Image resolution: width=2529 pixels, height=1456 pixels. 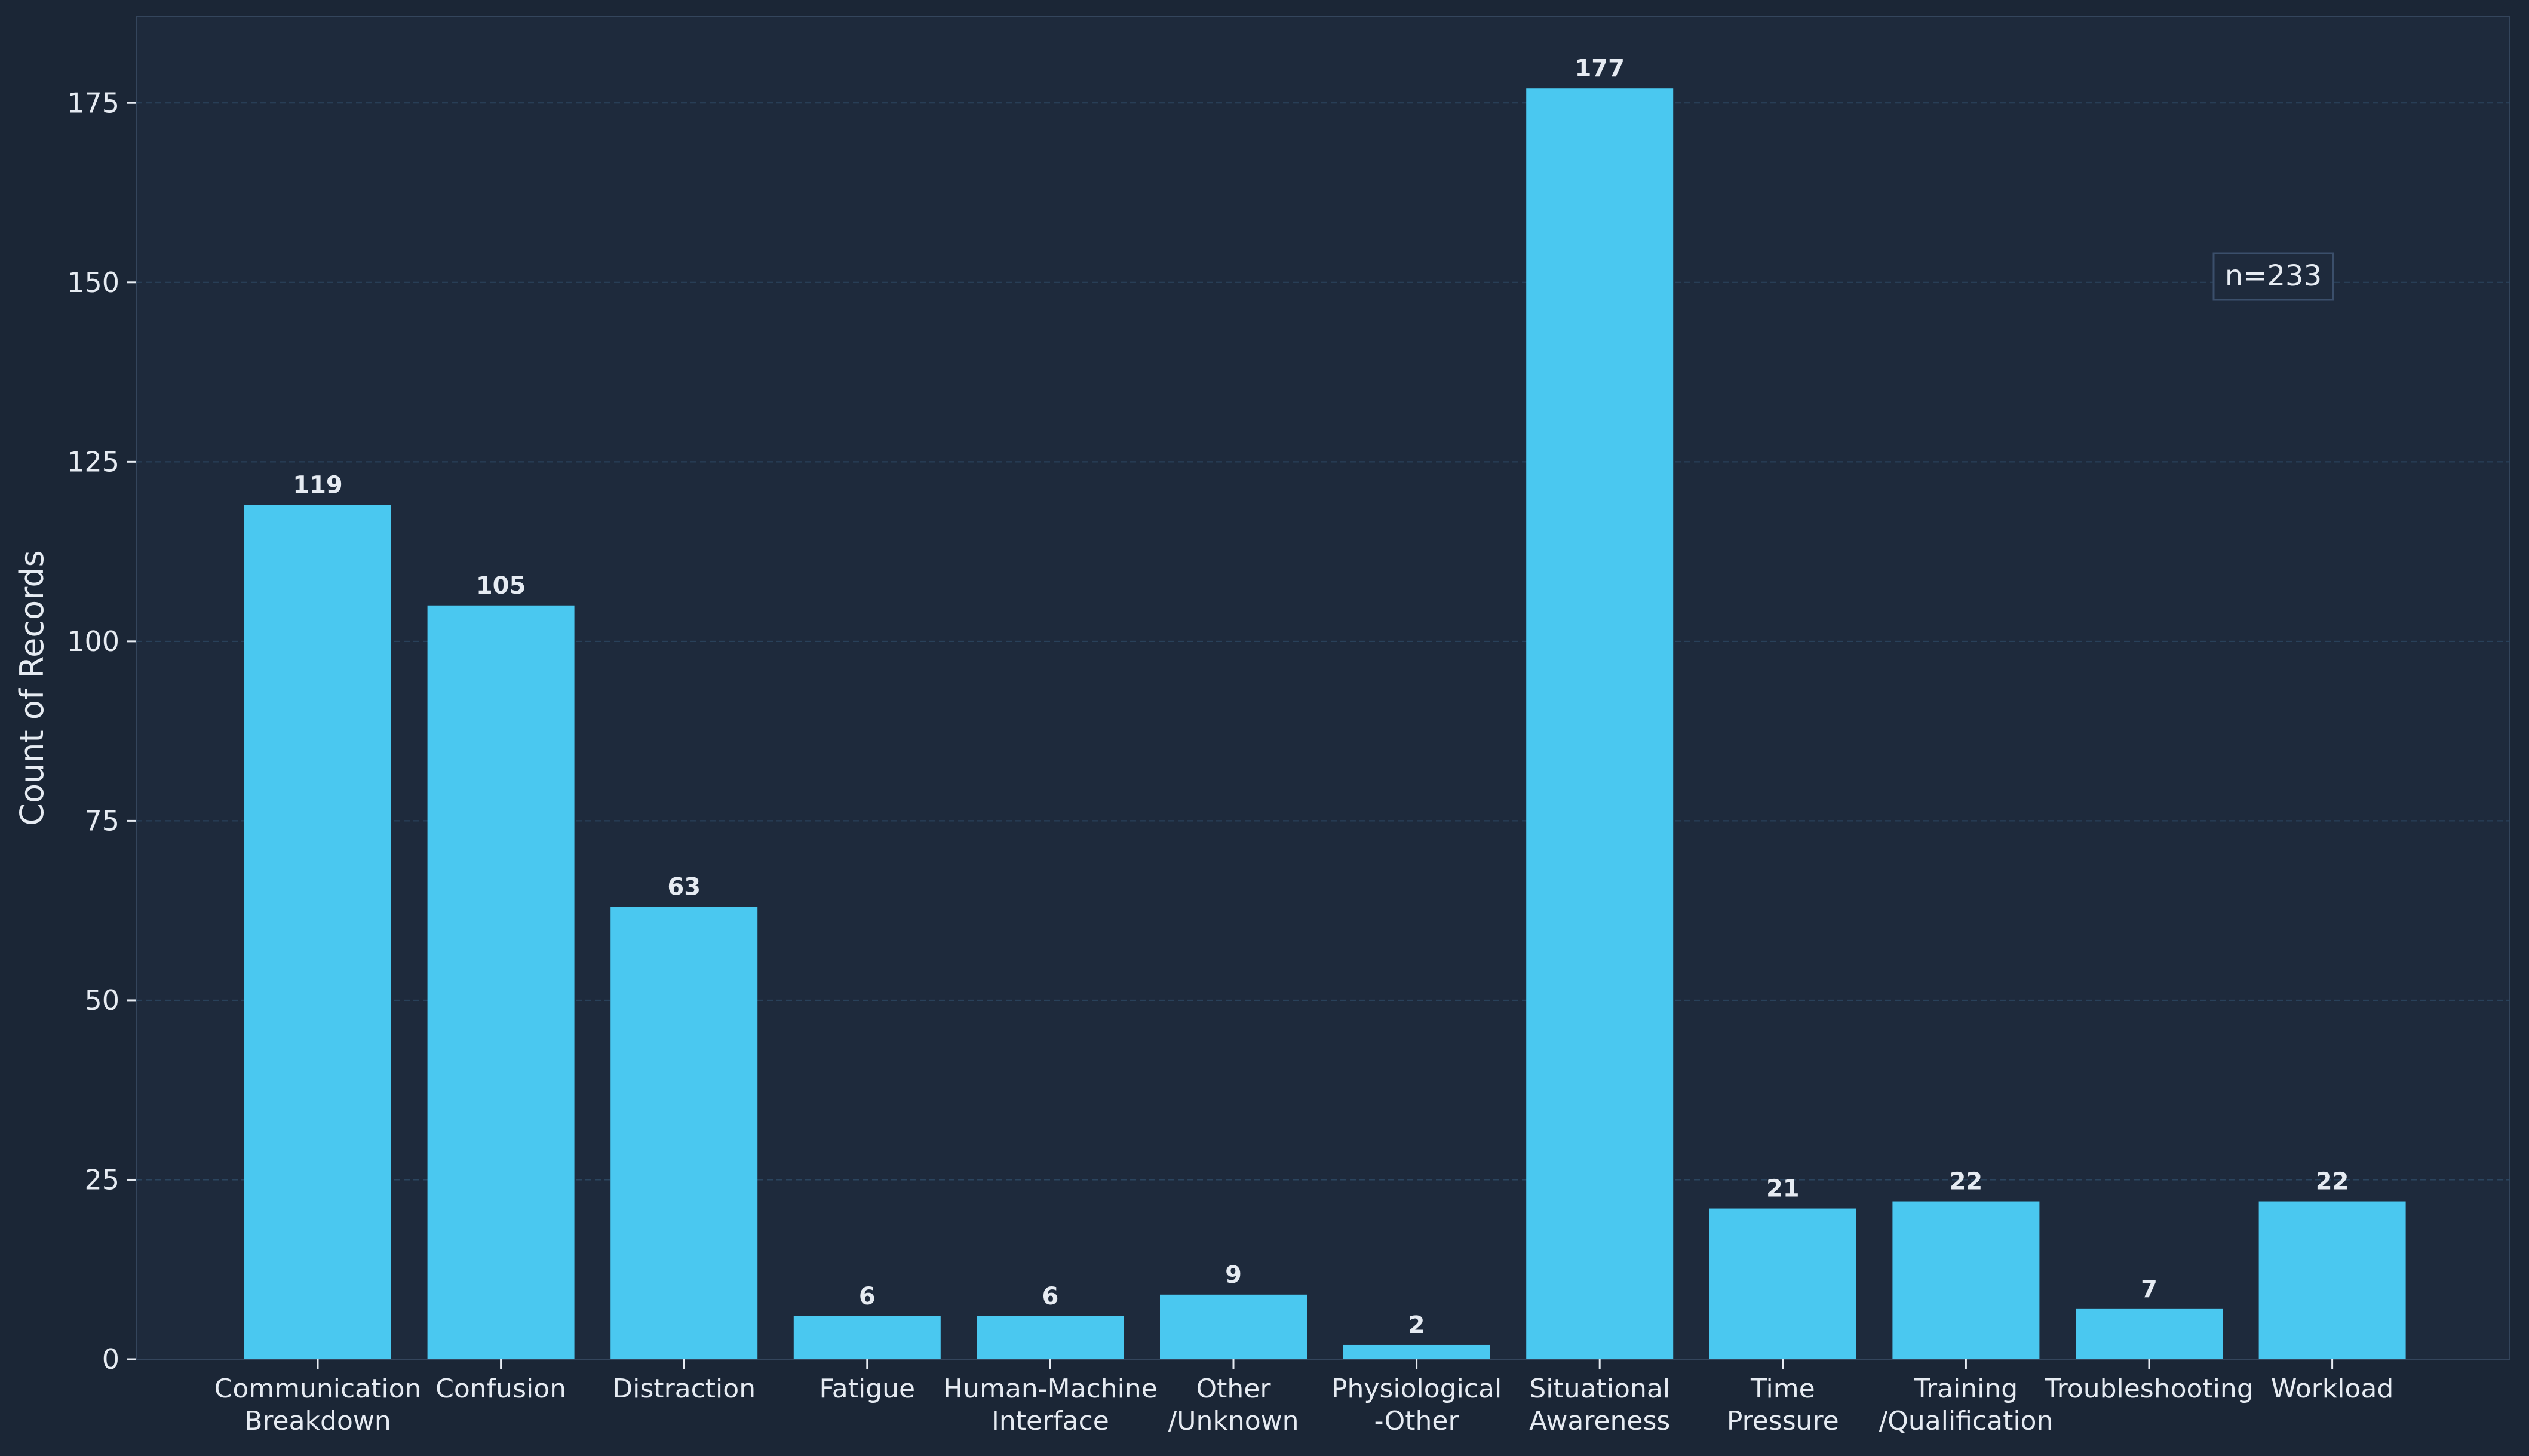 What do you see at coordinates (1417, 1421) in the screenshot?
I see `x-tick-label: -Other` at bounding box center [1417, 1421].